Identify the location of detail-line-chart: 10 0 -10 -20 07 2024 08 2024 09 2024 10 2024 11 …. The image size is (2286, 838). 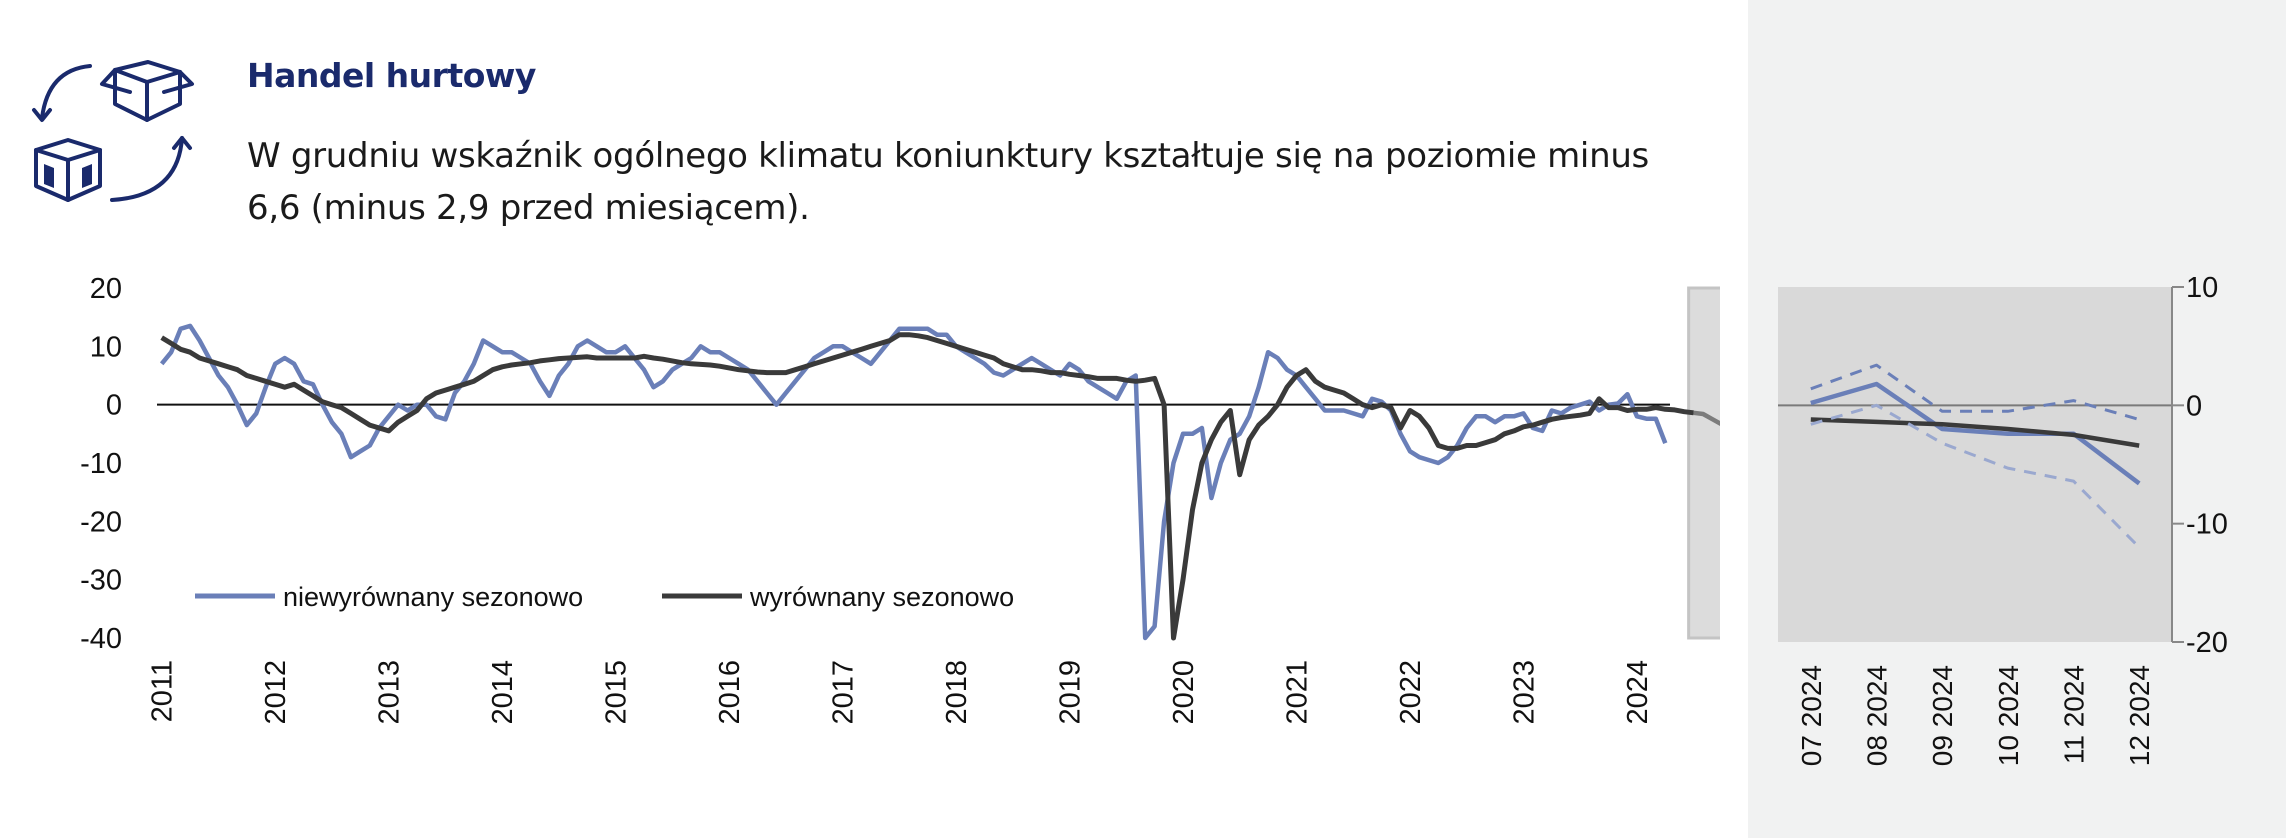
(2003, 519).